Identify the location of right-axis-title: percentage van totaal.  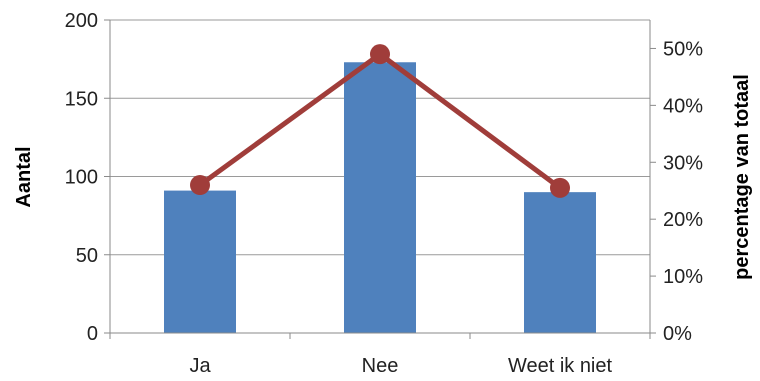
(742, 177).